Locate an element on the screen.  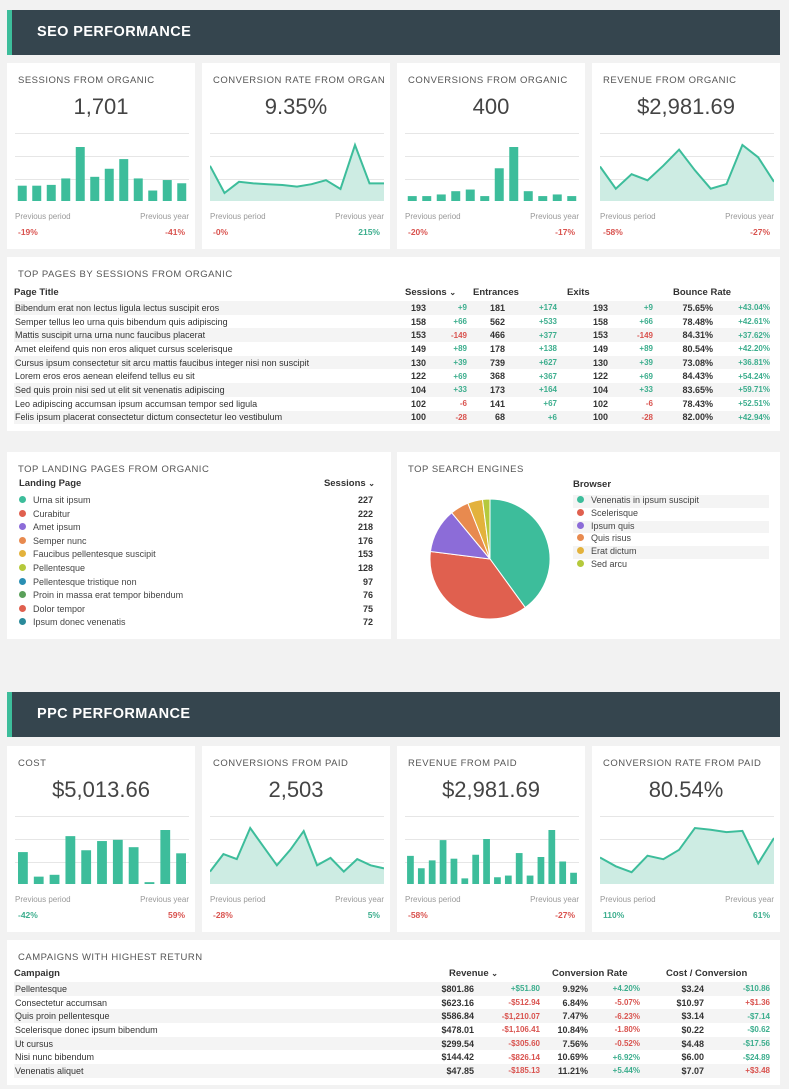
list-item: Proin in massa erat tempor bibendum 76 is located at coordinates (198, 597).